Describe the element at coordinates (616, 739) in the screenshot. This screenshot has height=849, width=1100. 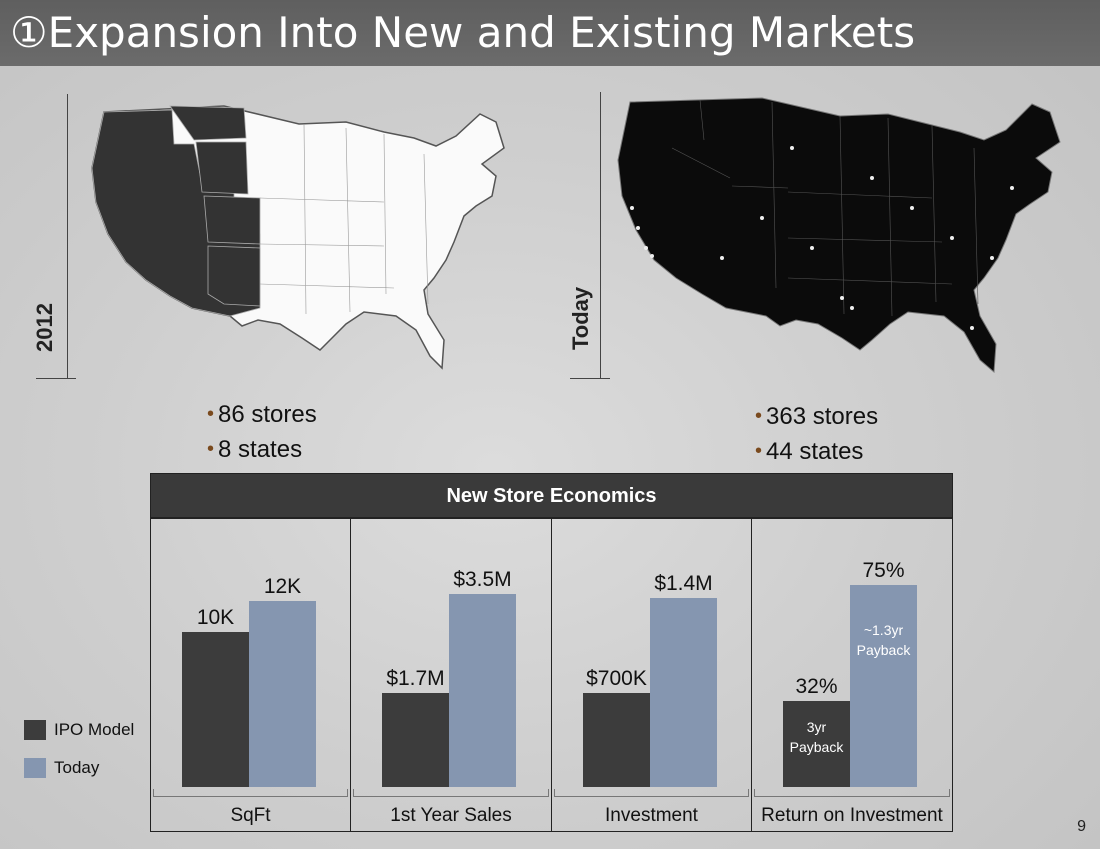
I see `bar-investment-ipo-model` at that location.